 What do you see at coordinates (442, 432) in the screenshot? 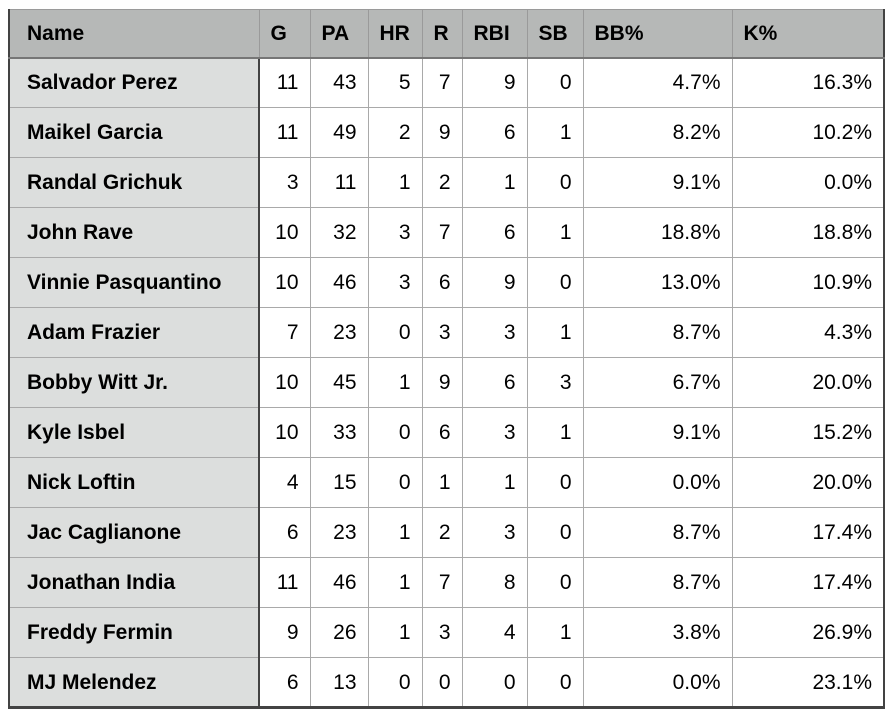
I see `stat-cell-r: 6` at bounding box center [442, 432].